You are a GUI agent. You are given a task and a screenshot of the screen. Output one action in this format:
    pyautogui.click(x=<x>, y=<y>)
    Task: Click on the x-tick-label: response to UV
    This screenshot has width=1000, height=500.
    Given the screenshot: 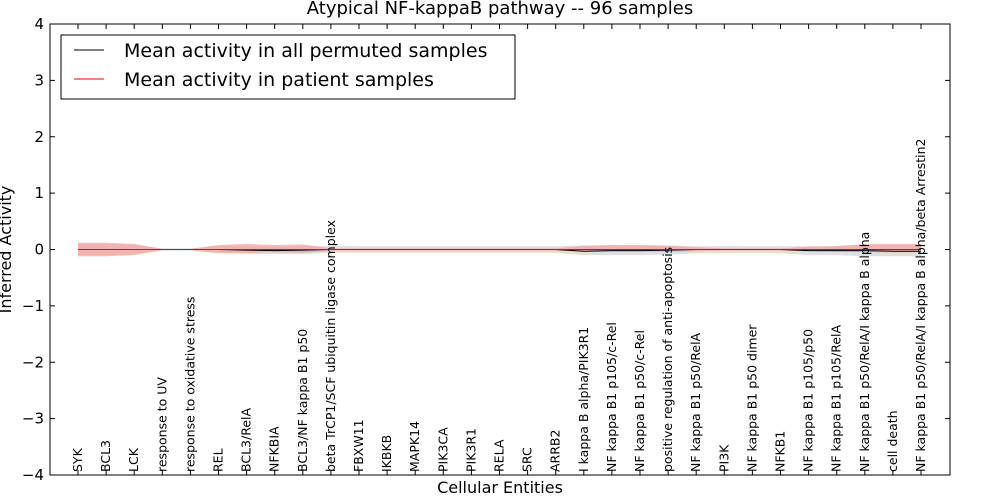 What is the action you would take?
    pyautogui.click(x=161, y=424)
    